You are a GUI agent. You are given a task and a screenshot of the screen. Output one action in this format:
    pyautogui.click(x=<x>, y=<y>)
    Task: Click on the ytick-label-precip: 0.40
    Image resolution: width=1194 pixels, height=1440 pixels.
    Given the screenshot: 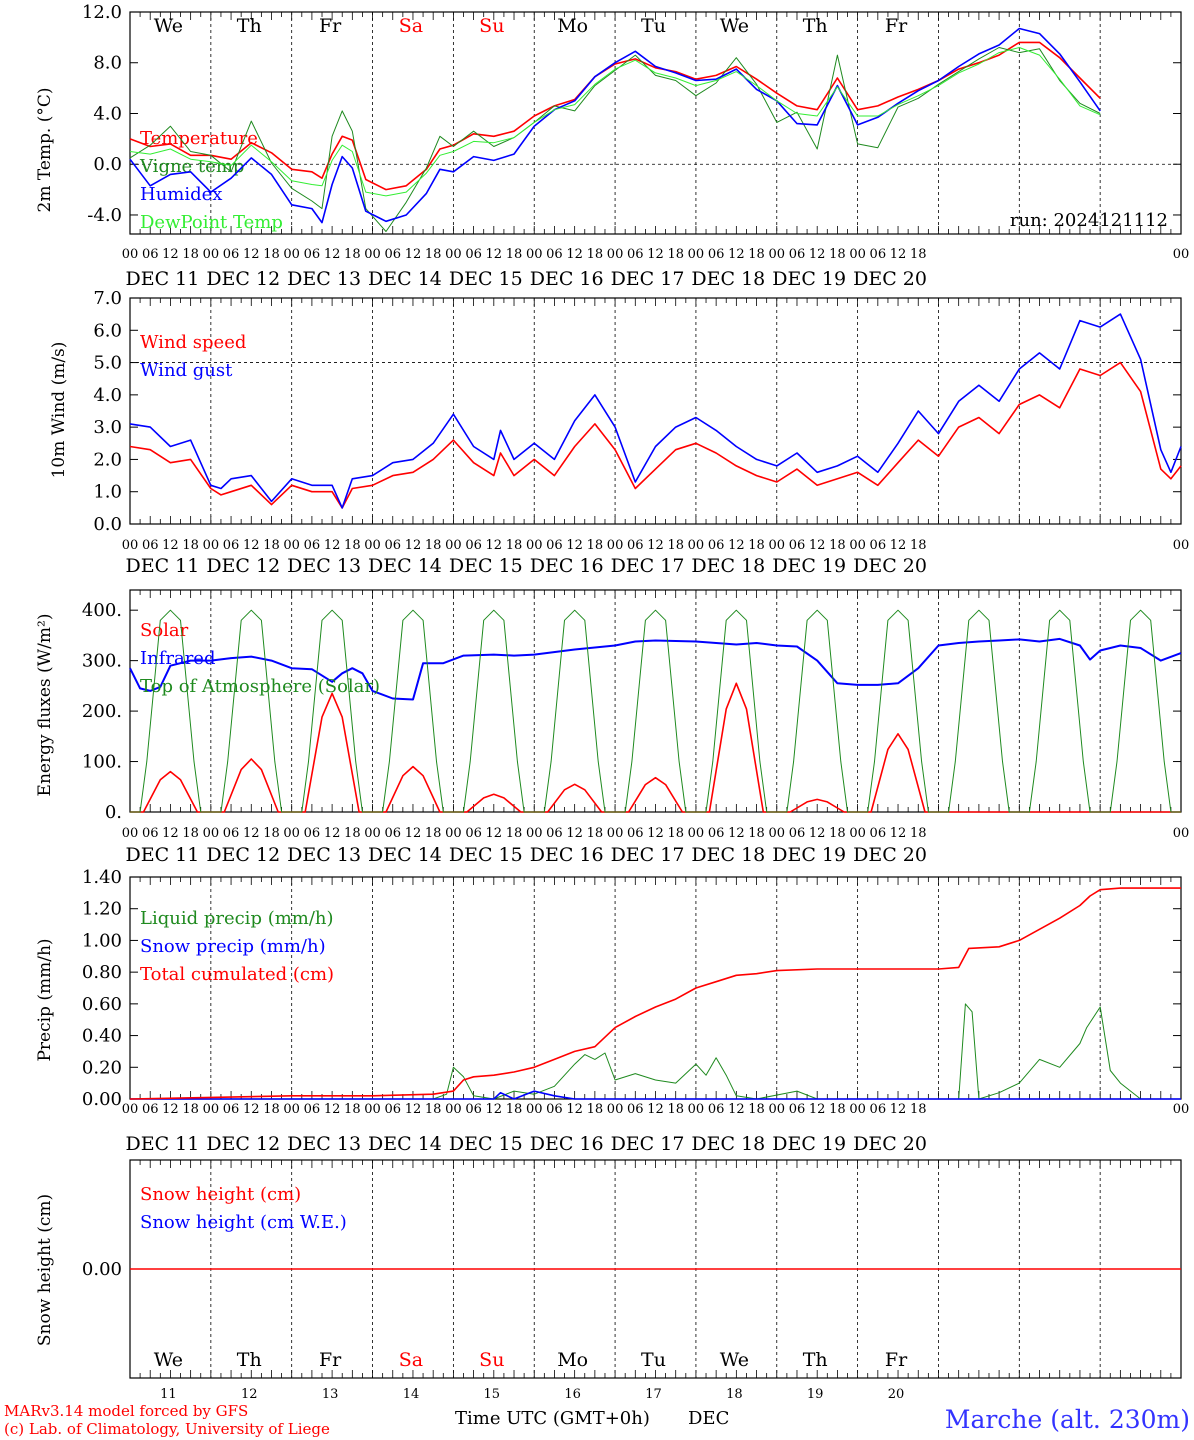 What is the action you would take?
    pyautogui.click(x=102, y=1036)
    